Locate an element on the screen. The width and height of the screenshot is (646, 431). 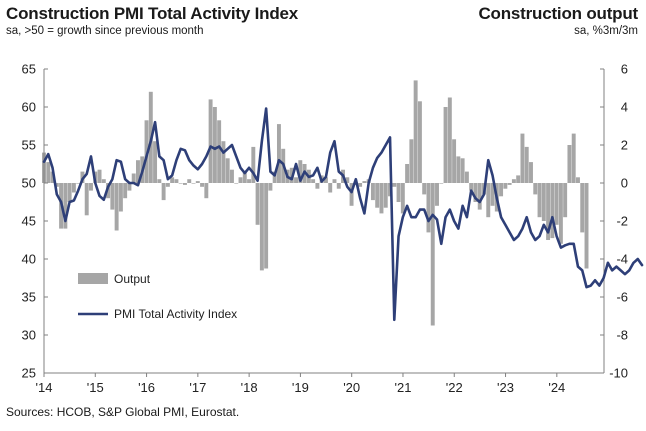
x-tick-label: '24 is located at coordinates (556, 387).